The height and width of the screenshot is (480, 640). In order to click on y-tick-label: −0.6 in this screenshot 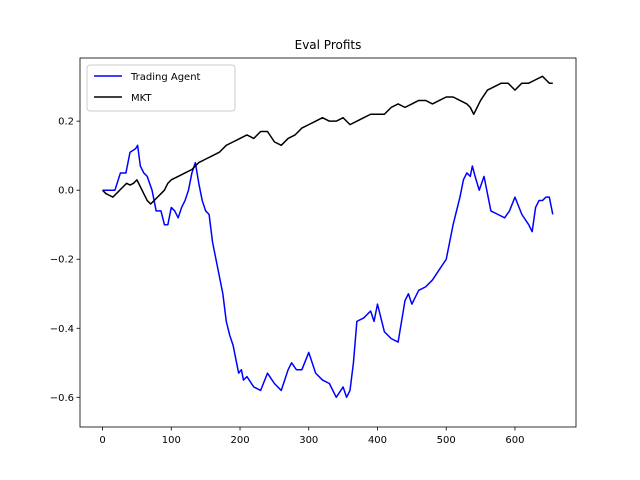, I will do `click(62, 398)`.